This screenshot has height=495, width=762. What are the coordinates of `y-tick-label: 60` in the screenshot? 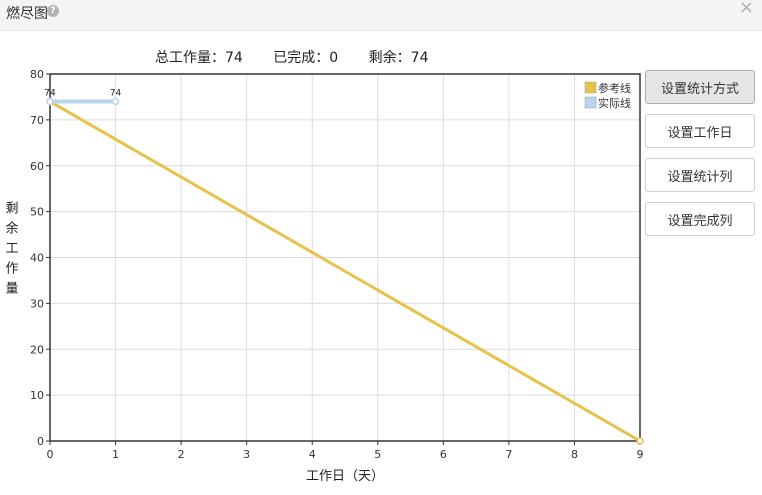 It's located at (37, 166).